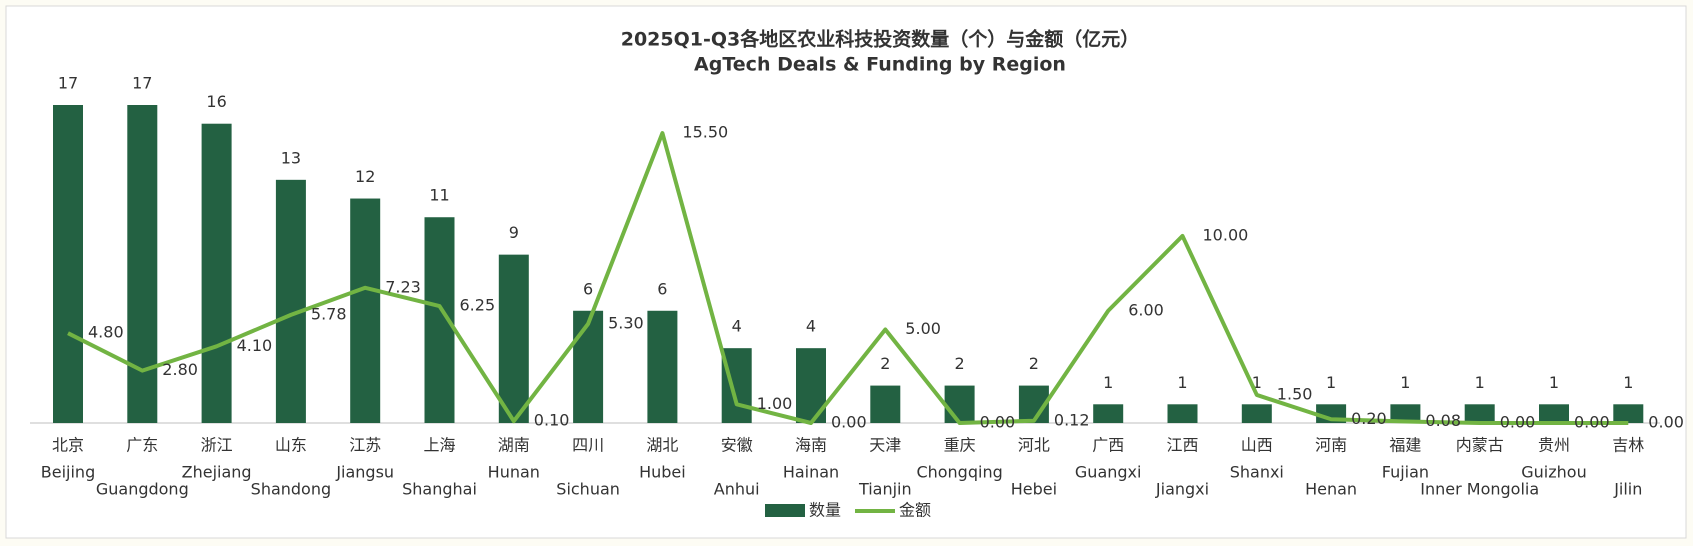  I want to click on x-tick-label-en: Fujian, so click(1405, 472).